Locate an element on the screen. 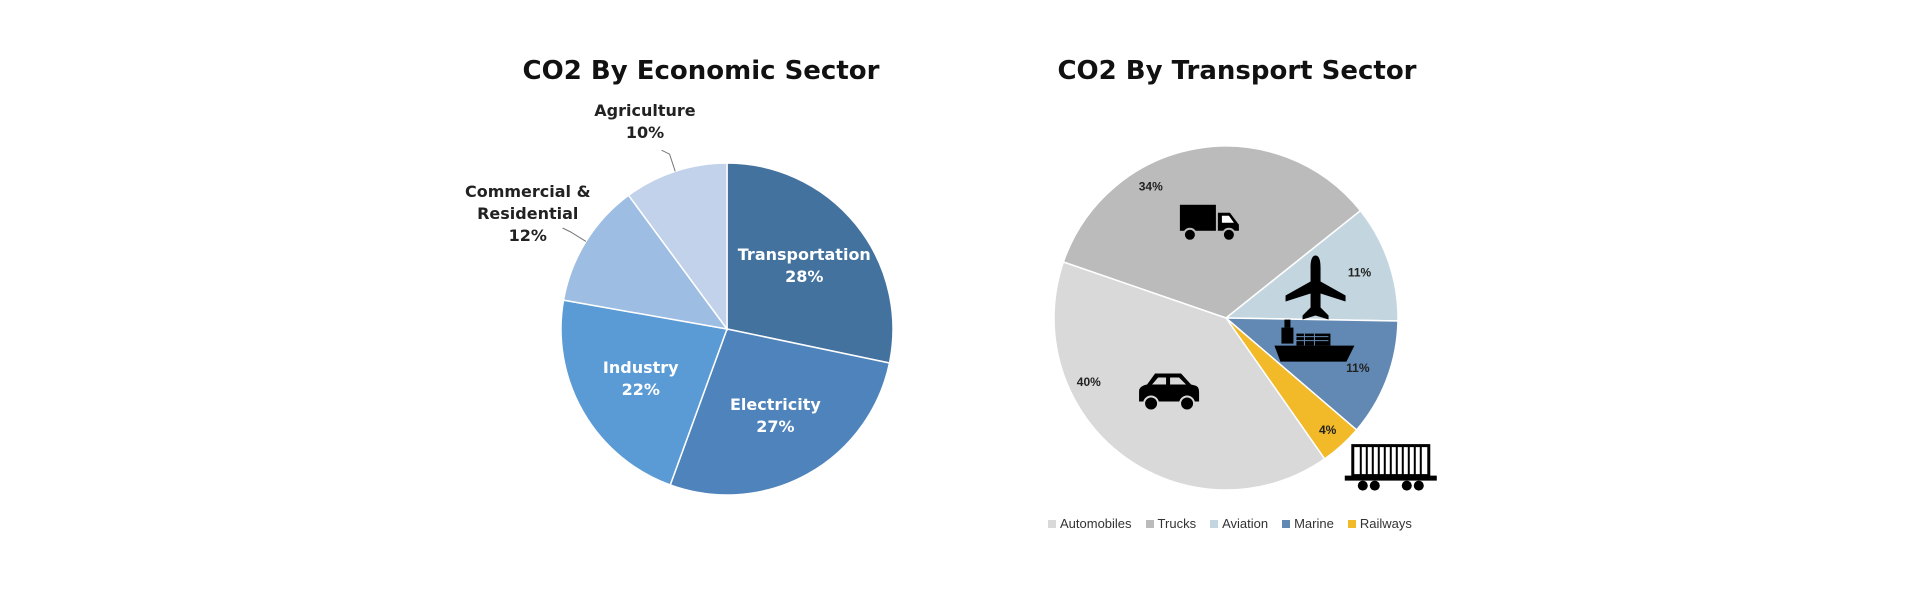 This screenshot has height=600, width=1920. value-label-industry: 22% is located at coordinates (641, 389).